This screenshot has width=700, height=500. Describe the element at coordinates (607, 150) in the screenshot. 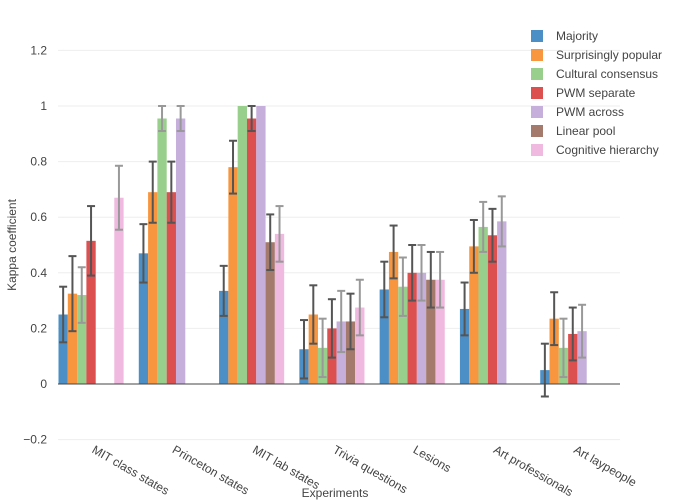

I see `legend-label: Cognitive hierarchy` at that location.